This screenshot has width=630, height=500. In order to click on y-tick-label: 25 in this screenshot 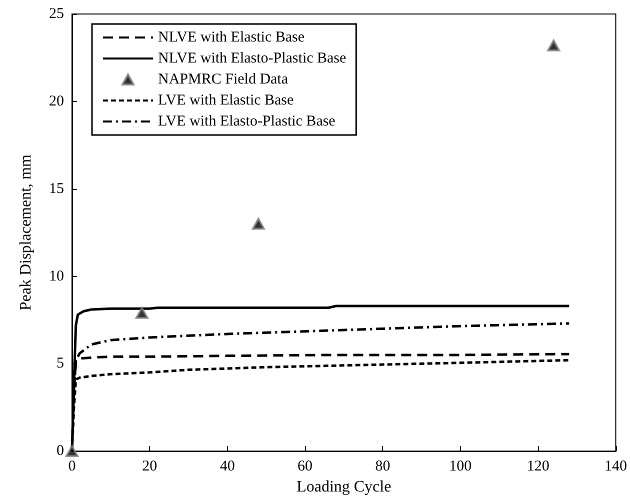, I will do `click(56, 14)`.